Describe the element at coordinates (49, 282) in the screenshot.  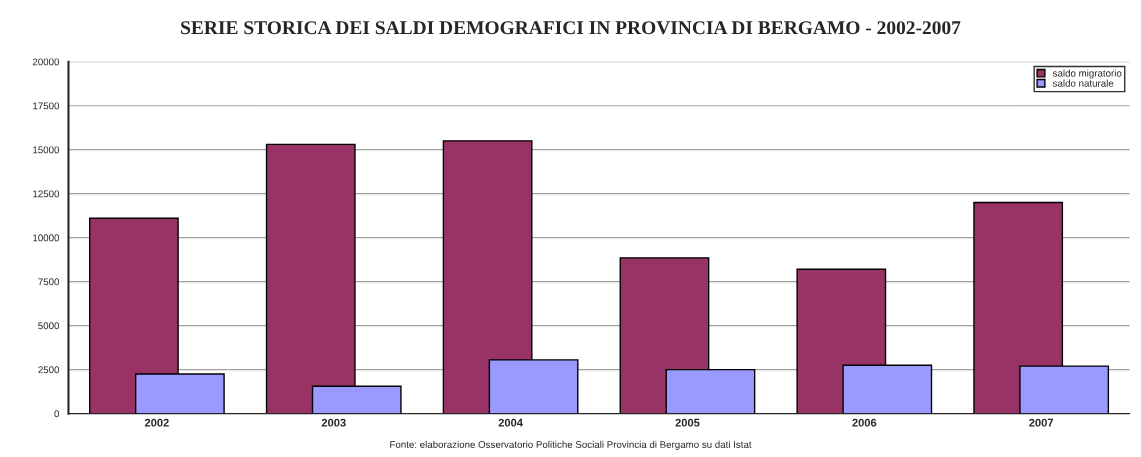
I see `y-tick-label: 7500` at that location.